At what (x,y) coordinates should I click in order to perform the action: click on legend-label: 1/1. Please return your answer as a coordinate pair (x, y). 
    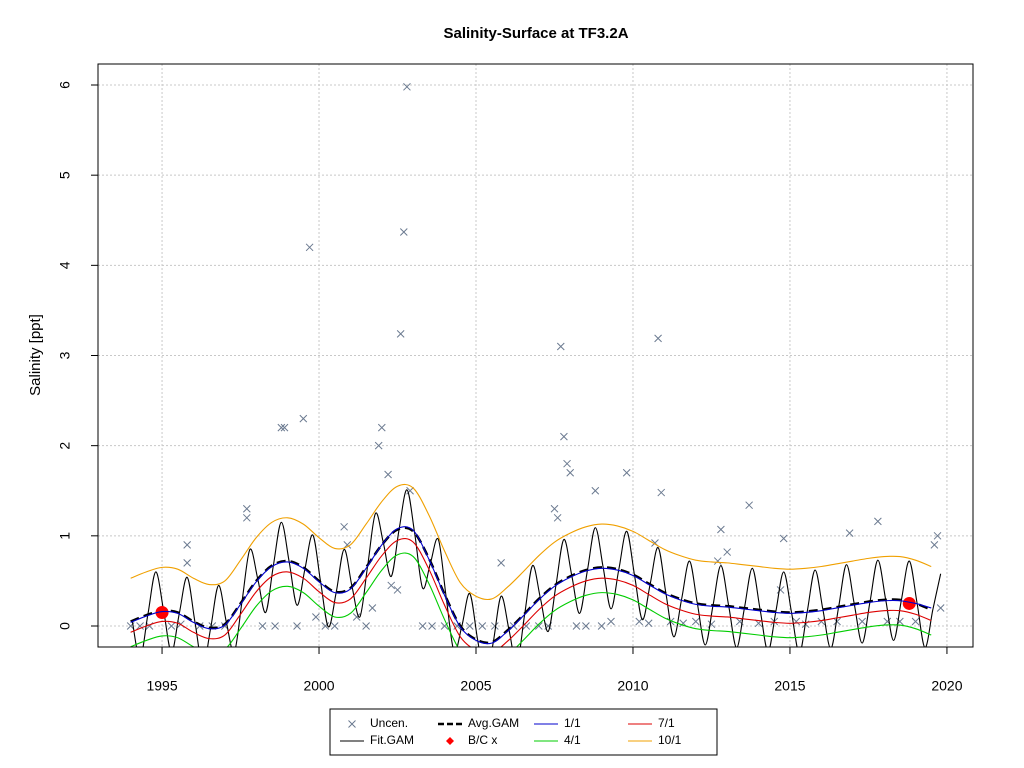
    Looking at the image, I should click on (572, 723).